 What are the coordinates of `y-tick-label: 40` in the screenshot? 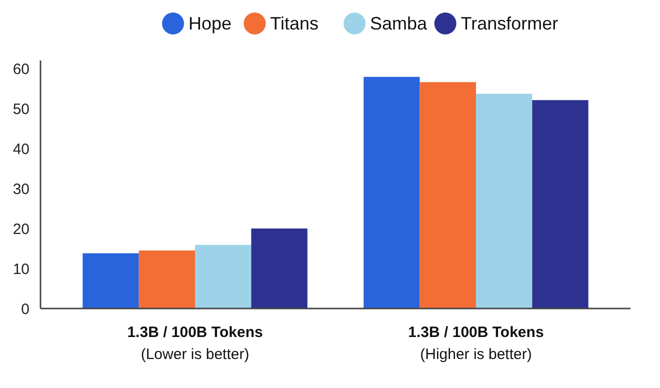 It's located at (21, 149).